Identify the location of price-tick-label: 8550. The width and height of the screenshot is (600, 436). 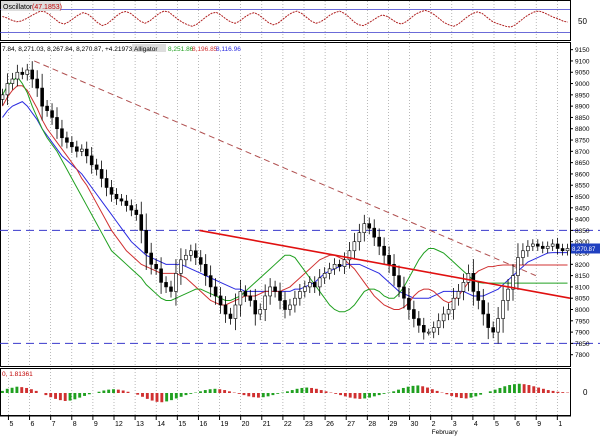
(582, 186).